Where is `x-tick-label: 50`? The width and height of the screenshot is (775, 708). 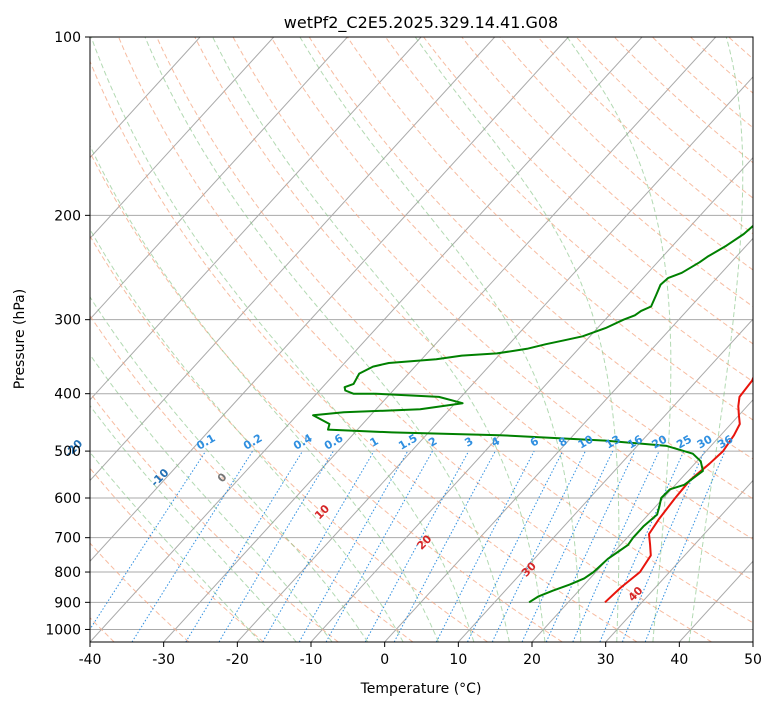 x-tick-label: 50 is located at coordinates (753, 660).